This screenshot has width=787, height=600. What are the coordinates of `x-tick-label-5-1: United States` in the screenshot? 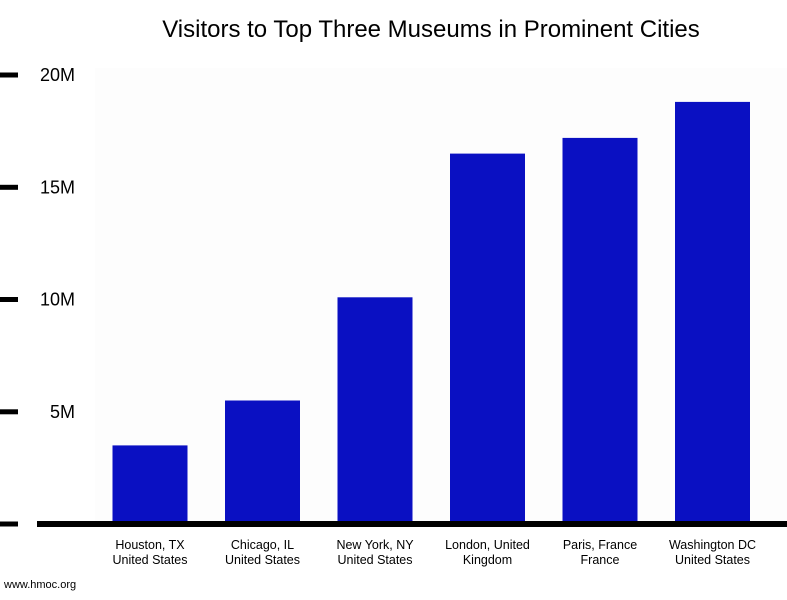 It's located at (712, 560).